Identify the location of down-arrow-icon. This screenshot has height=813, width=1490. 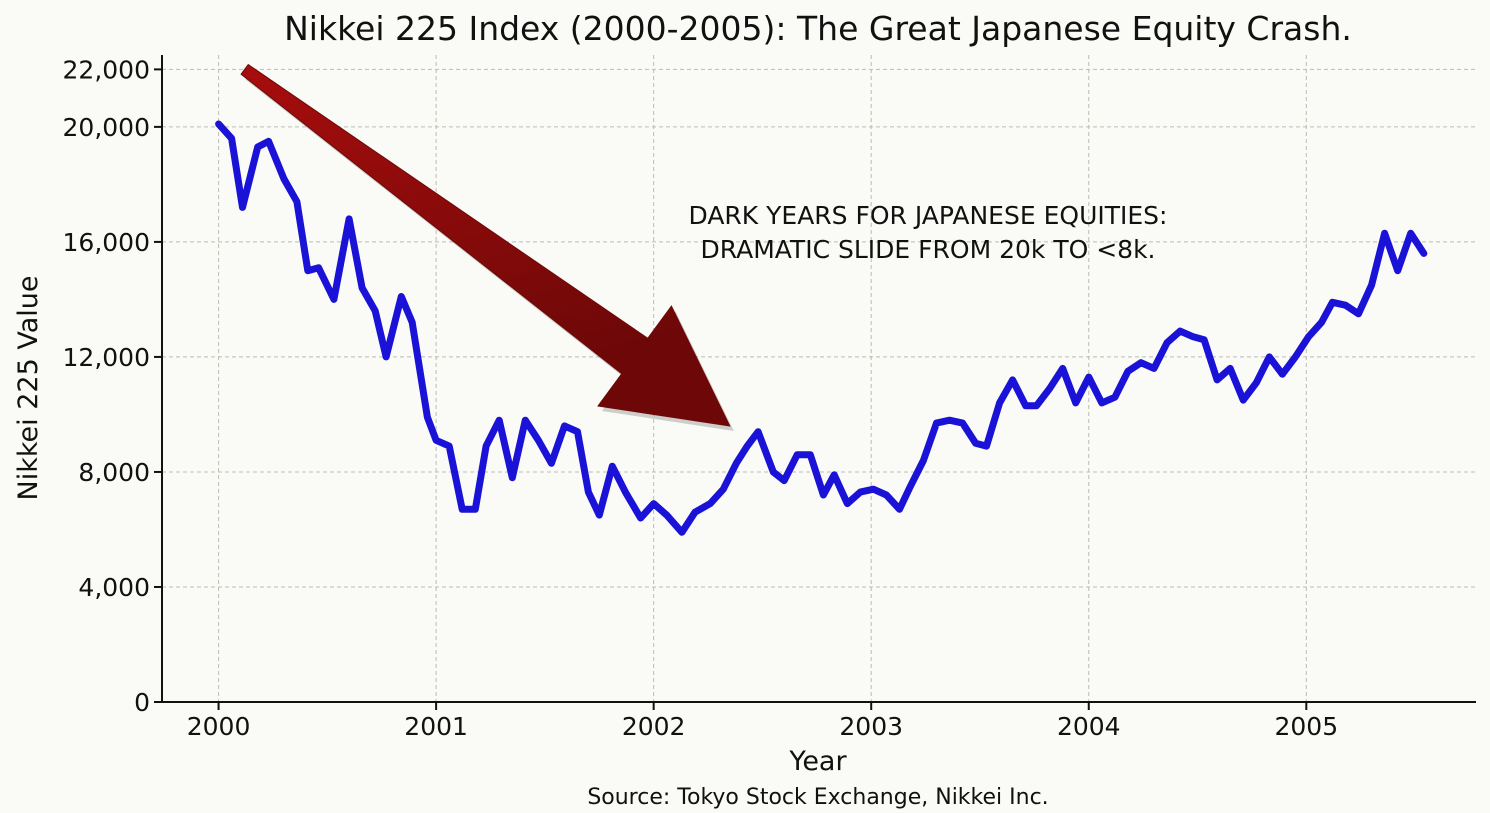
(485, 245).